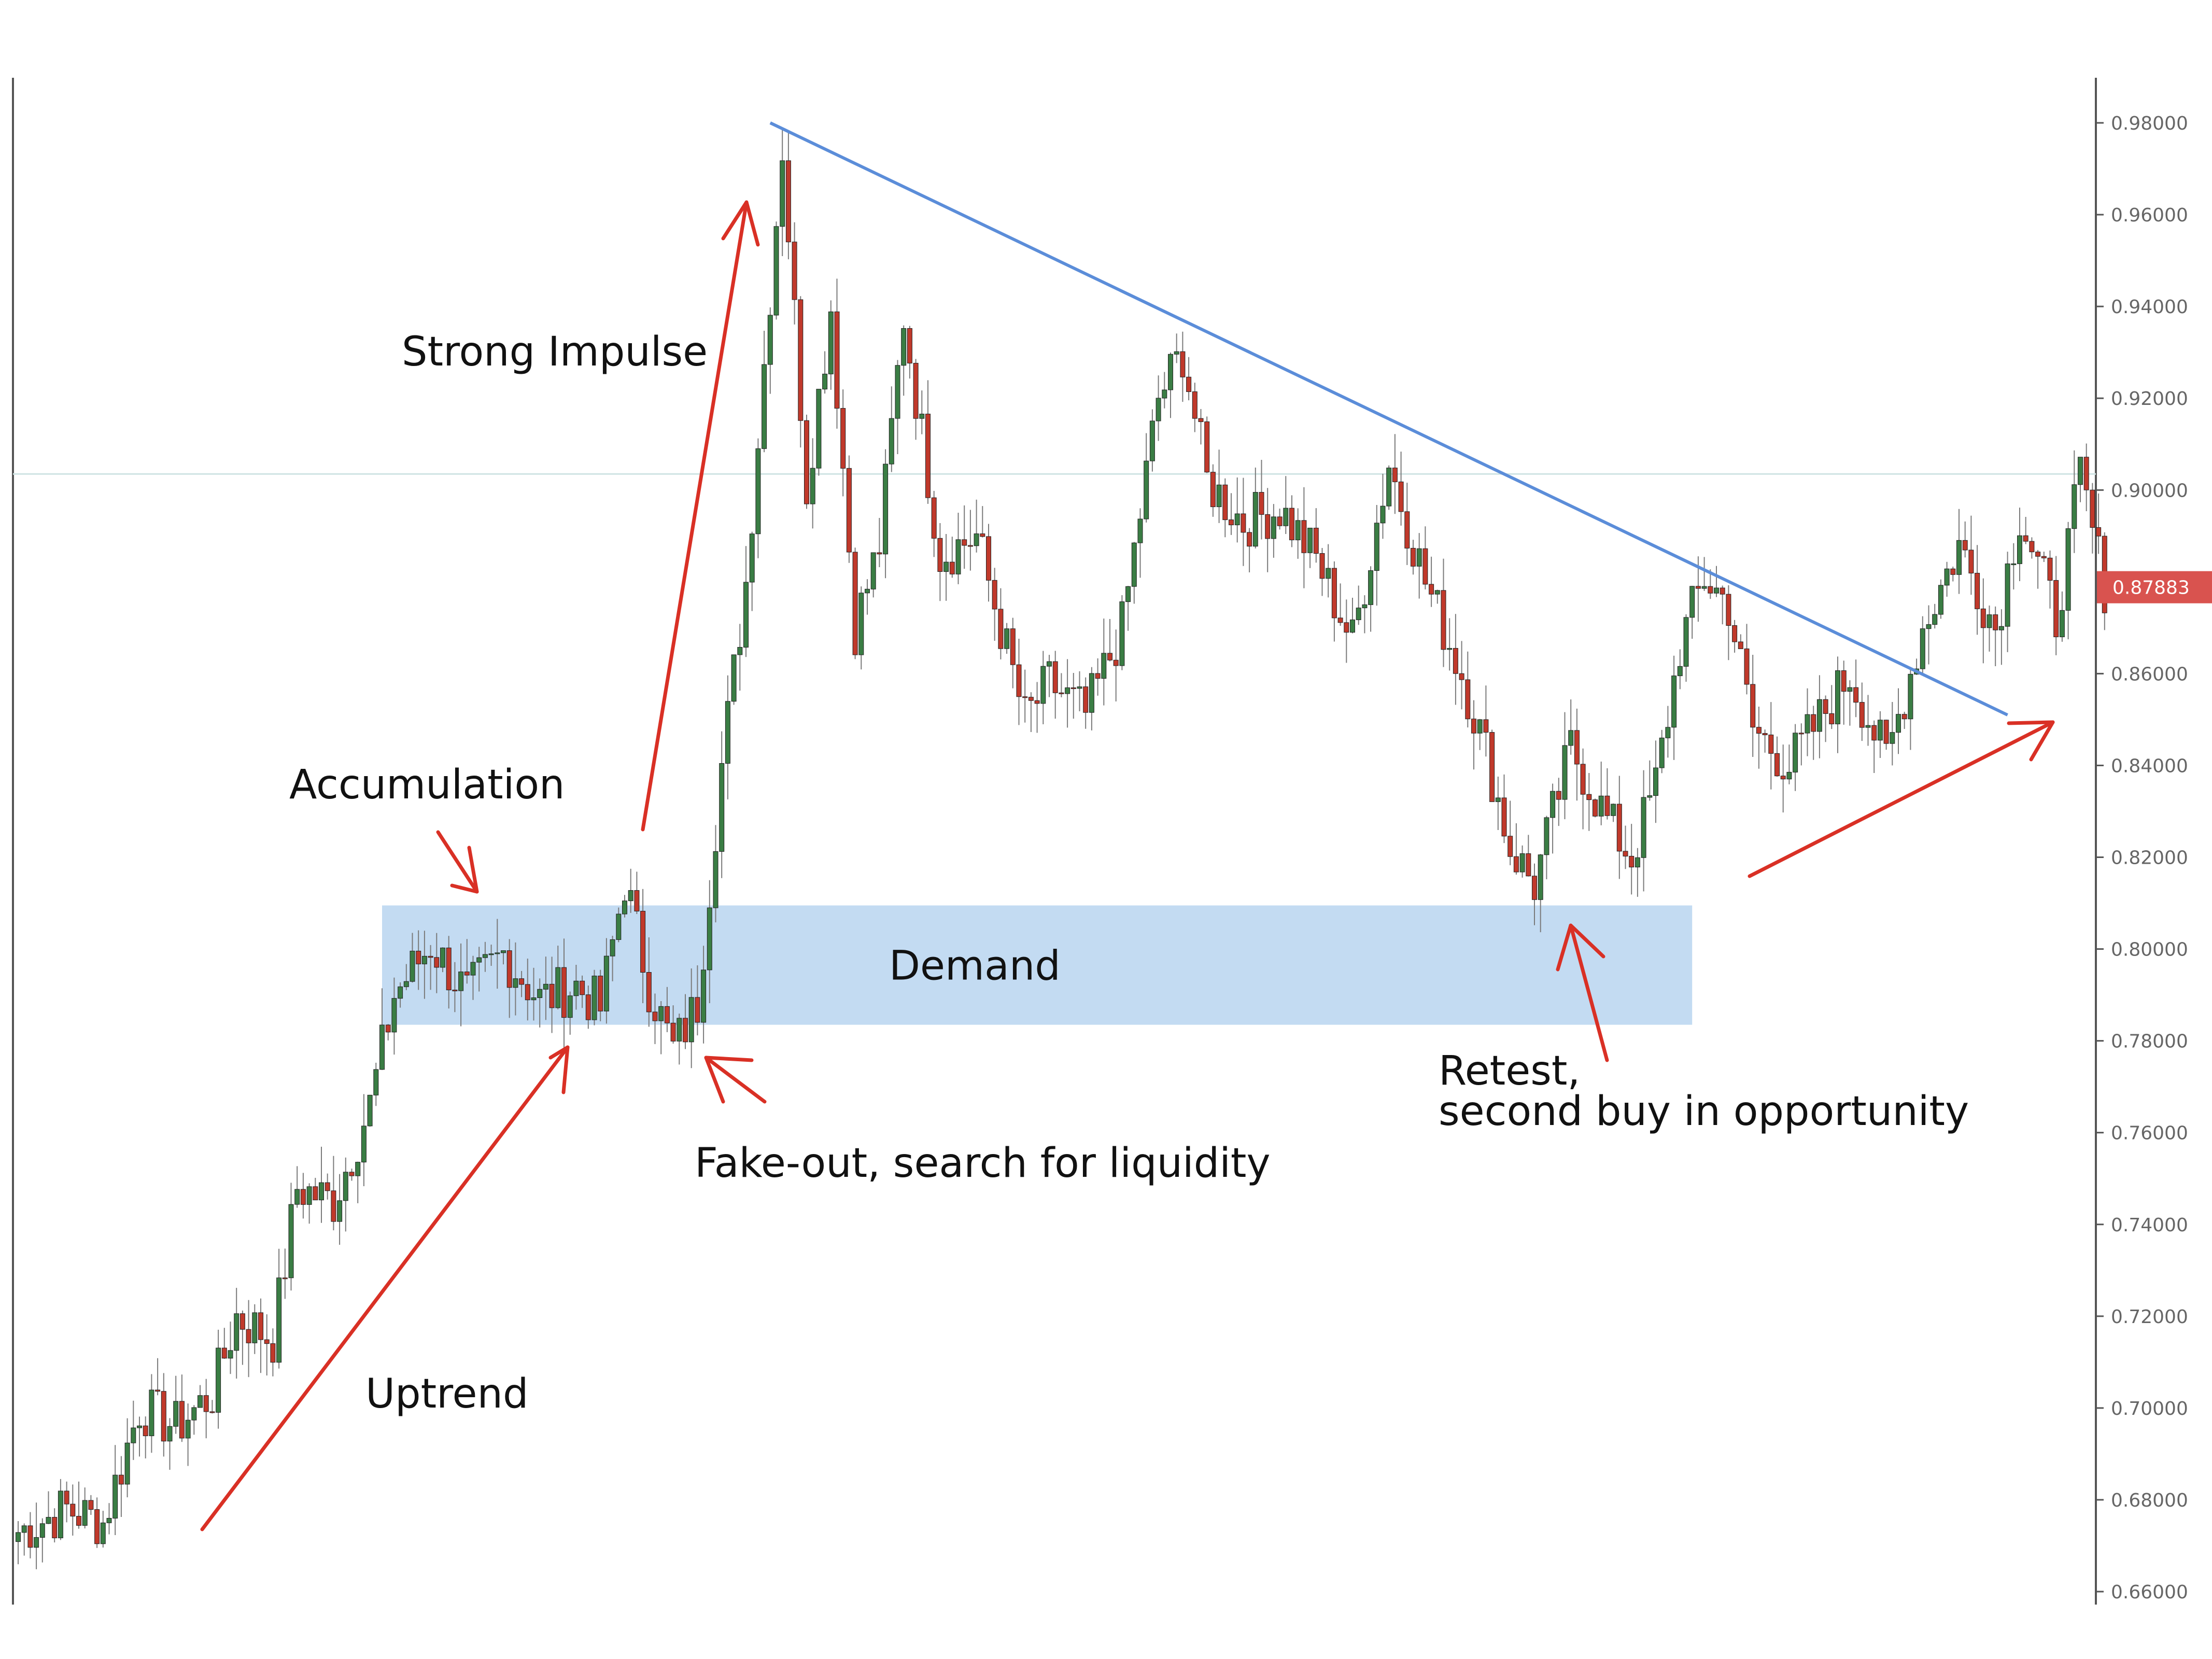 The image size is (2212, 1659). I want to click on y-tick-label: 0.86000, so click(2149, 674).